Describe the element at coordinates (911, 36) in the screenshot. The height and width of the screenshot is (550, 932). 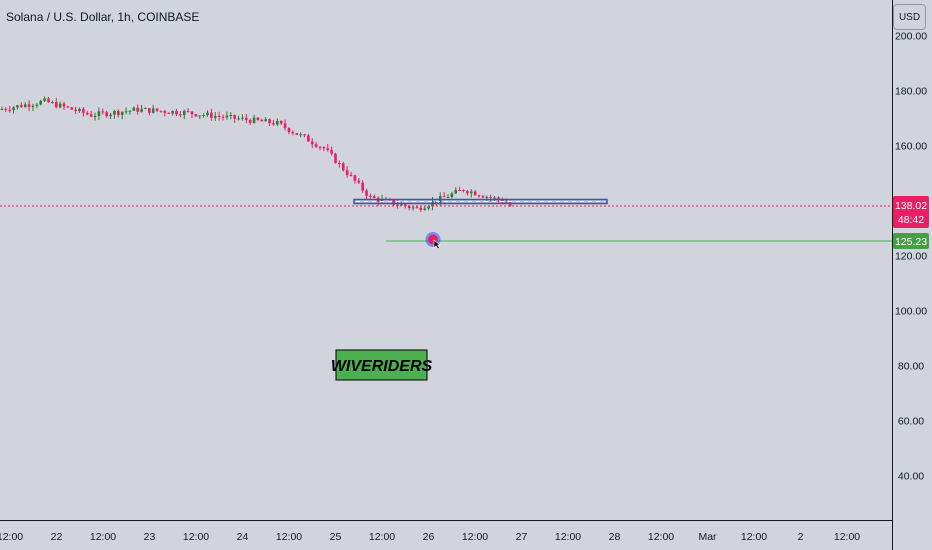
I see `price-tick-label: 200.00` at that location.